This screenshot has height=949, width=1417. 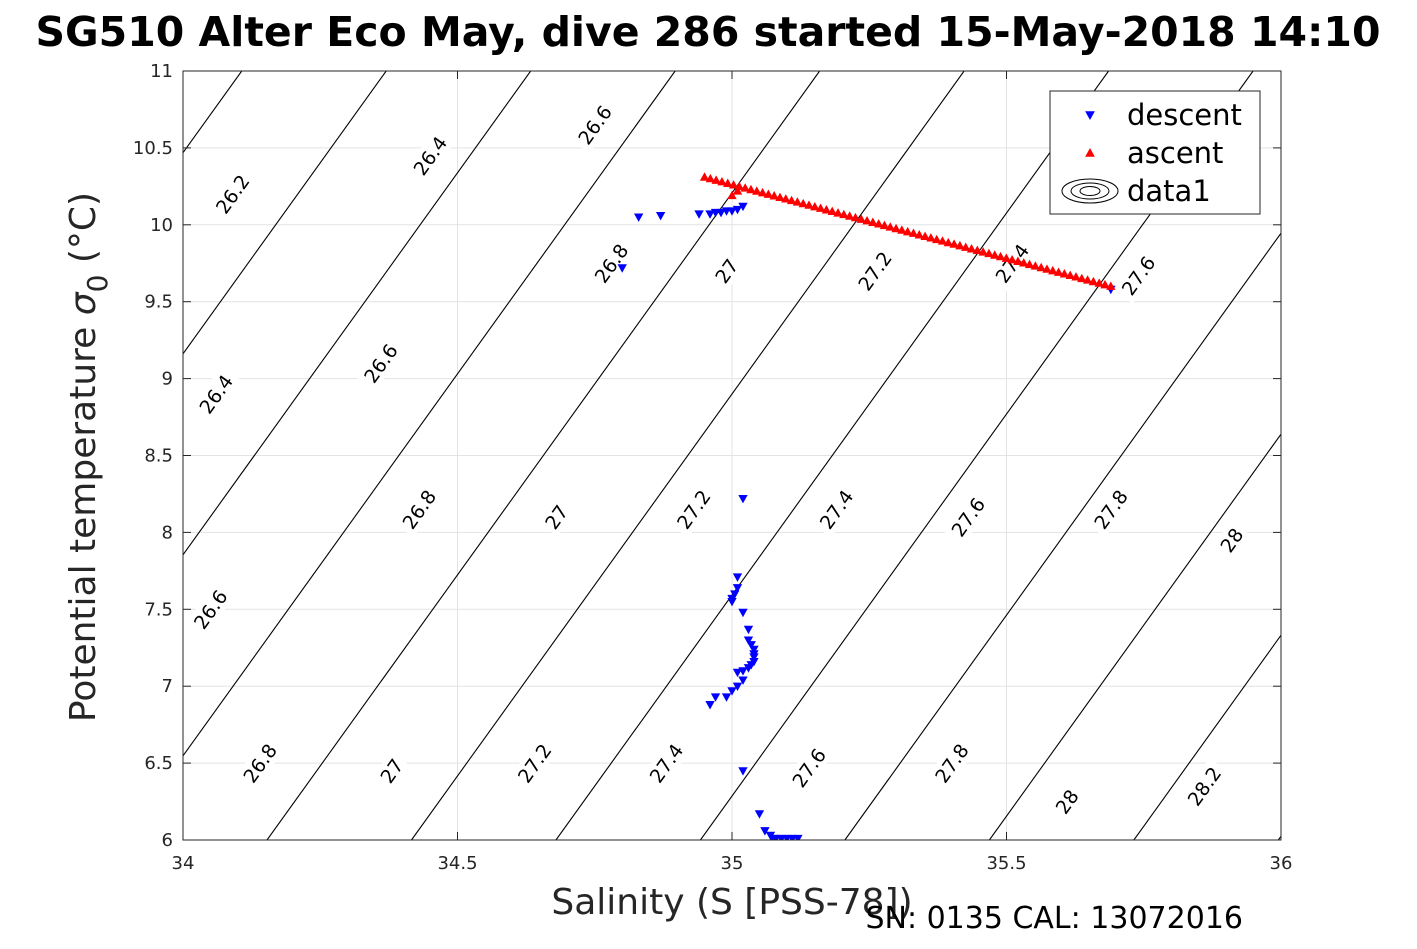 What do you see at coordinates (158, 763) in the screenshot?
I see `y-tick-label: 6.5` at bounding box center [158, 763].